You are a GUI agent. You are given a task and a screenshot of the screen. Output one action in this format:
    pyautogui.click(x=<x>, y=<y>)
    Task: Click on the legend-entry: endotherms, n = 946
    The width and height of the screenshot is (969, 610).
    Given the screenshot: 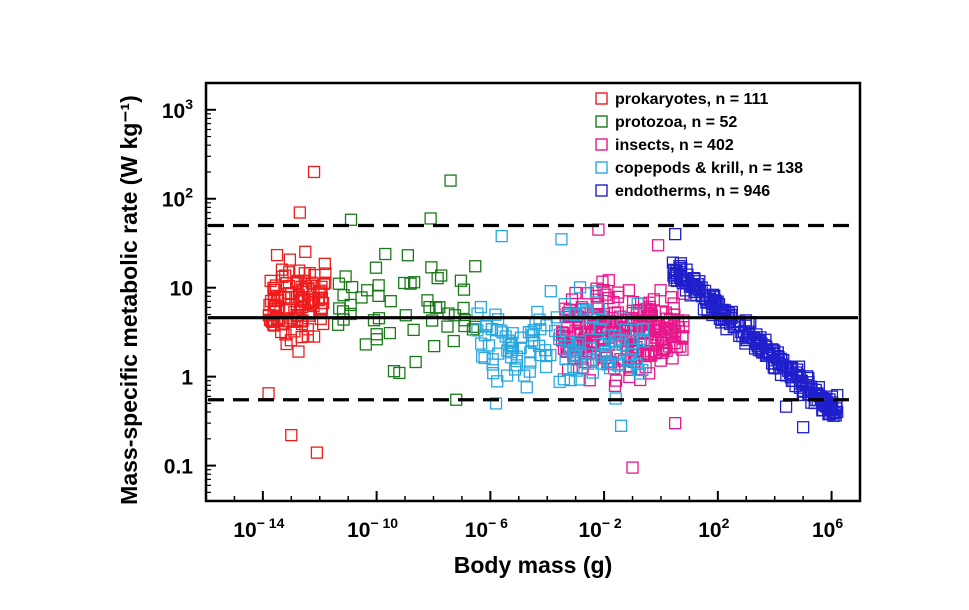 What is the action you would take?
    pyautogui.click(x=692, y=191)
    